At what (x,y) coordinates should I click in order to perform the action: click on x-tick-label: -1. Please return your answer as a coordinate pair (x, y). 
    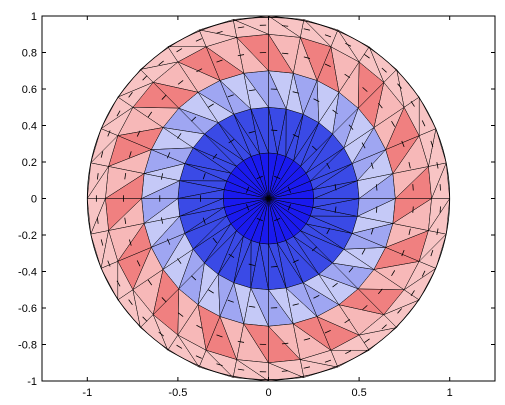
    Looking at the image, I should click on (87, 393).